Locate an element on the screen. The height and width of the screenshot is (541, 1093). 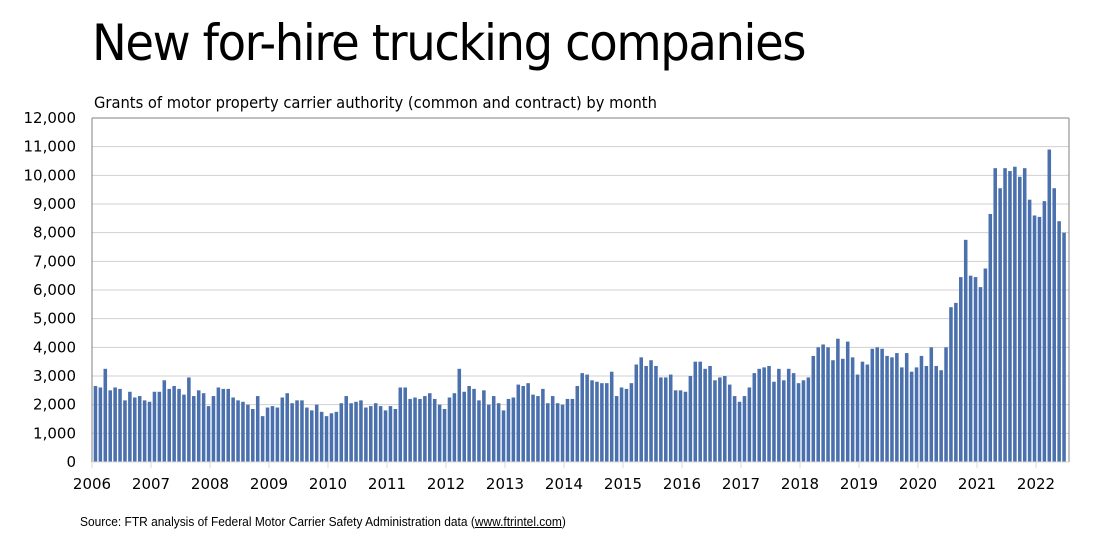
y-tick-label: 4,000 is located at coordinates (54, 347).